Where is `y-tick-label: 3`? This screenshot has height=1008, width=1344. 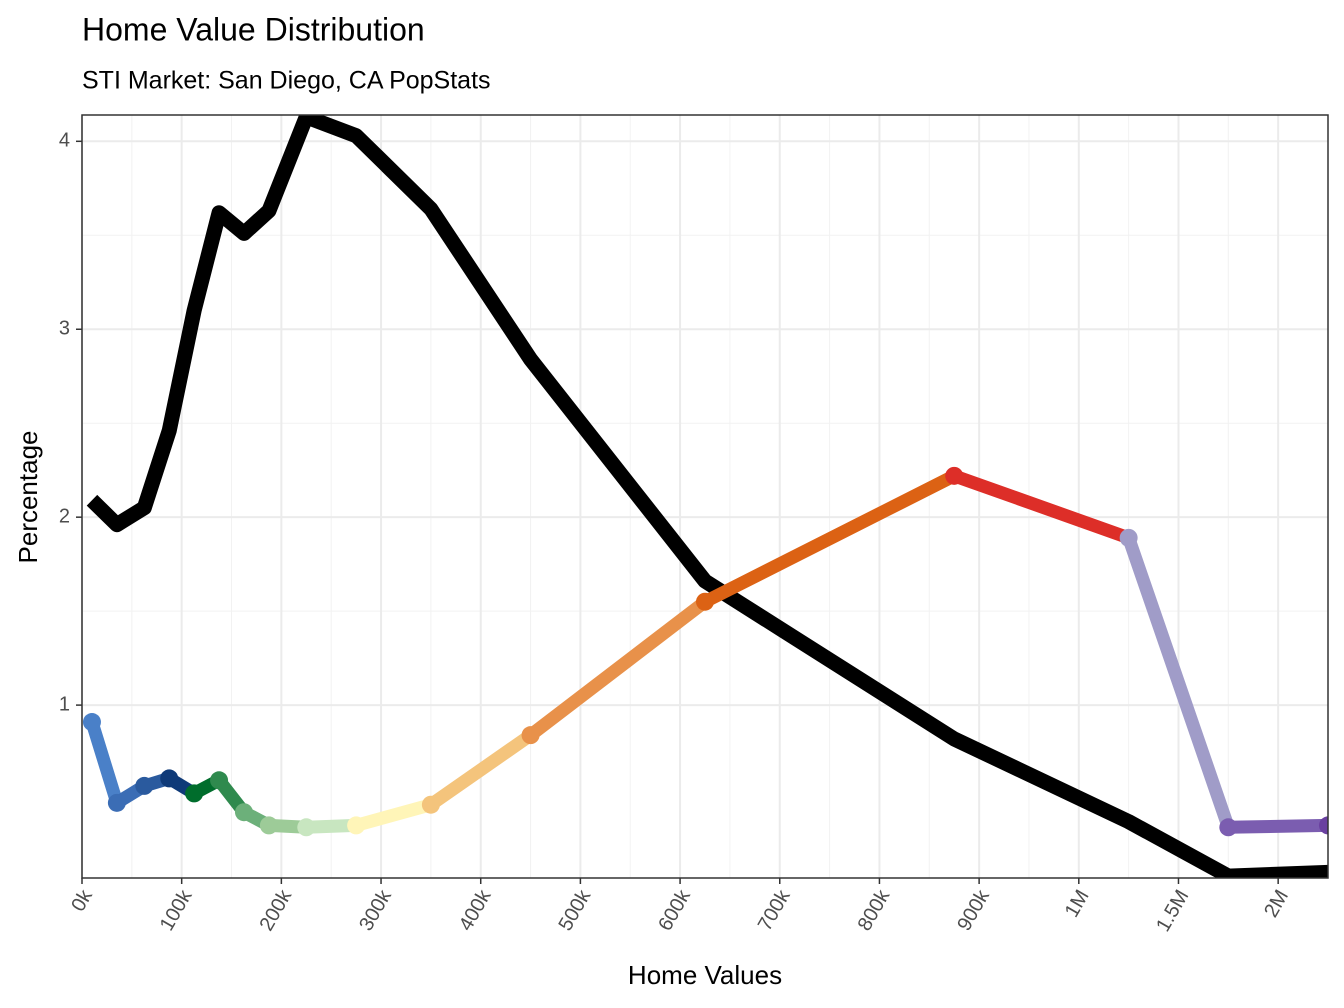 y-tick-label: 3 is located at coordinates (64, 329).